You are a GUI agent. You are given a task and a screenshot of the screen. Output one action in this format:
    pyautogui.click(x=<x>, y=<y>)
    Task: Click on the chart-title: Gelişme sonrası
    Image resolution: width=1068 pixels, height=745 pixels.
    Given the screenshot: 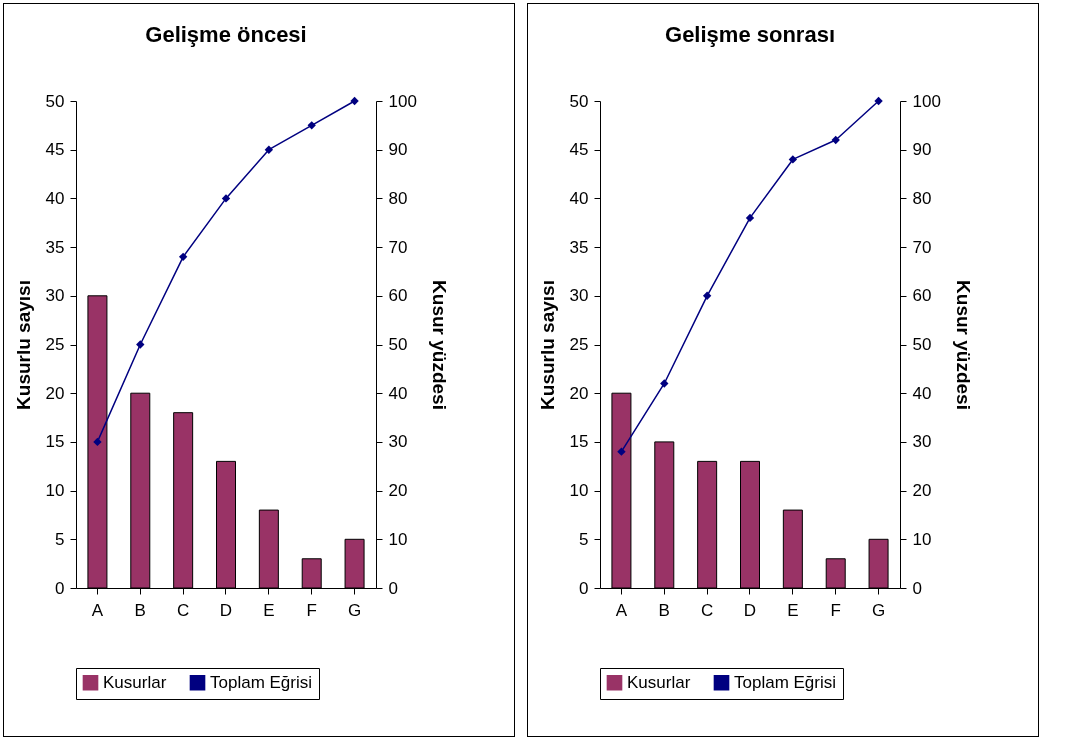 What is the action you would take?
    pyautogui.click(x=750, y=34)
    